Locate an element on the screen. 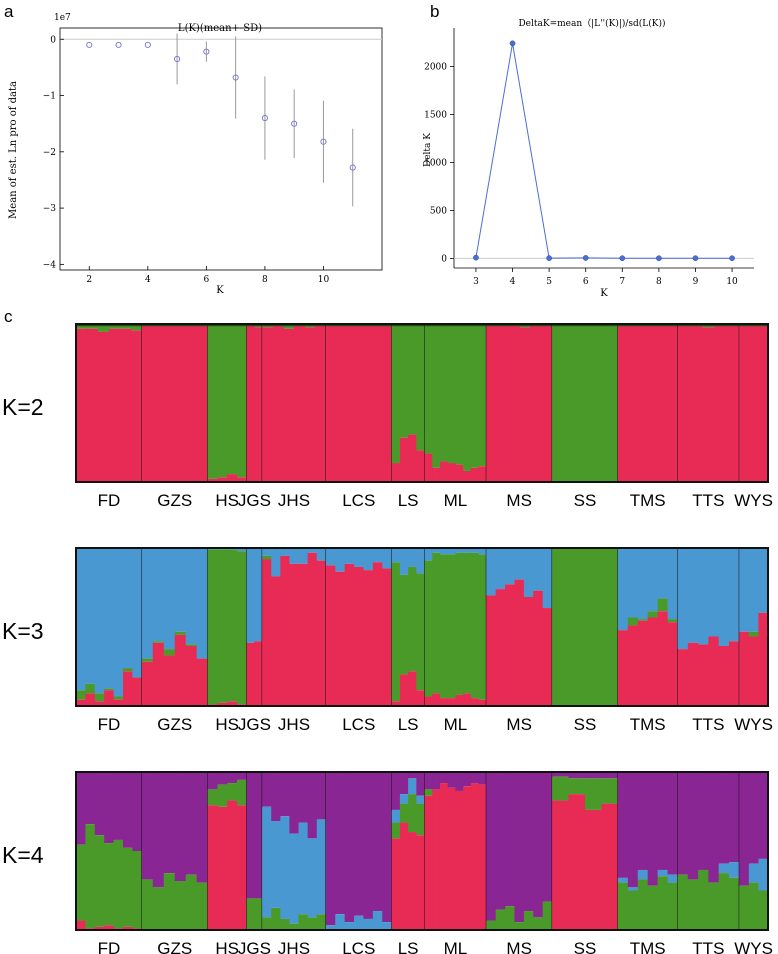 The width and height of the screenshot is (778, 954). panel-a-title: L(K)(mean+-SD) is located at coordinates (220, 28).